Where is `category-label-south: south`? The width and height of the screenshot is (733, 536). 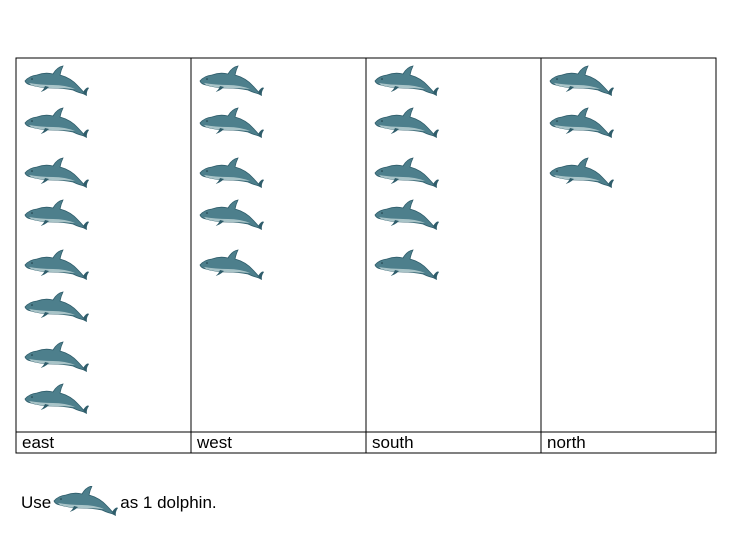
category-label-south: south is located at coordinates (393, 442).